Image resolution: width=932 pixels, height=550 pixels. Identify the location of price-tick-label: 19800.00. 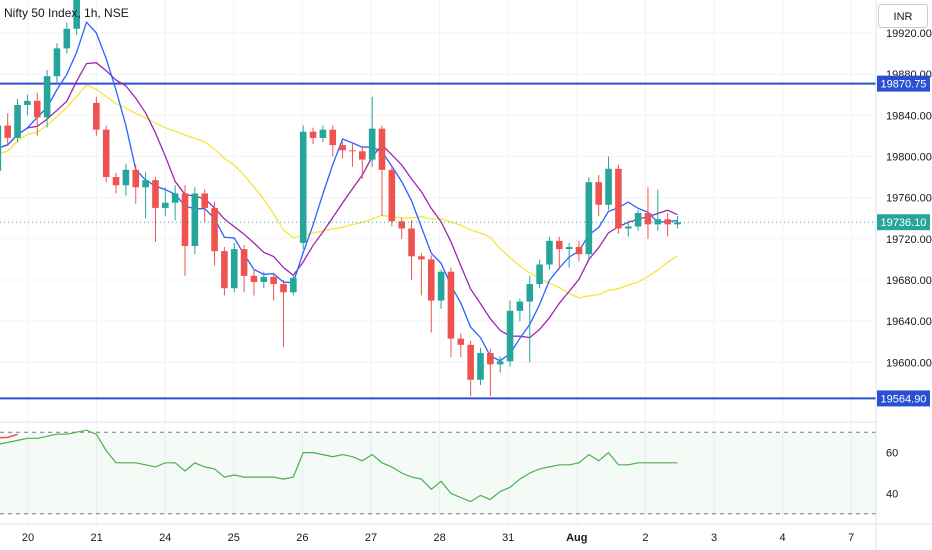
(909, 157).